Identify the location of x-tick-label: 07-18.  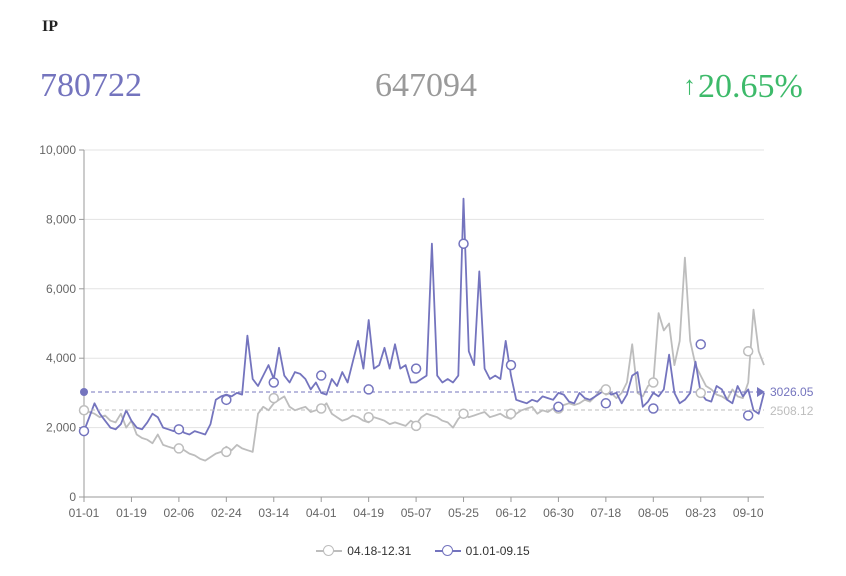
(606, 513).